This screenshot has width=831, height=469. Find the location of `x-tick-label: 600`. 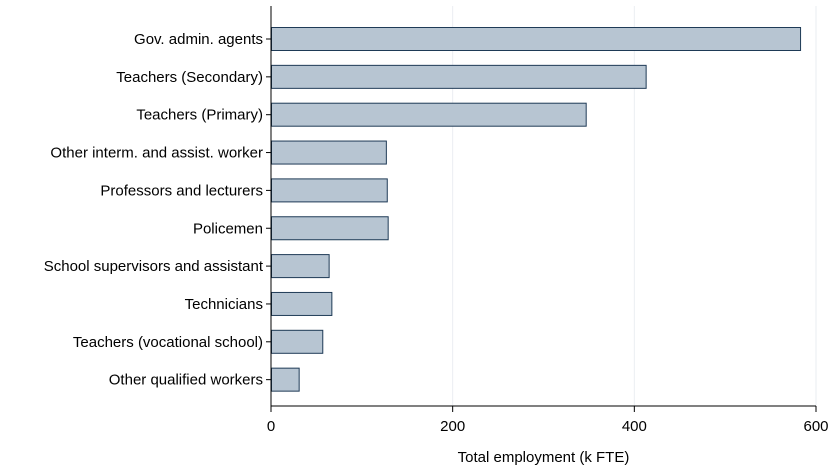

x-tick-label: 600 is located at coordinates (815, 426).